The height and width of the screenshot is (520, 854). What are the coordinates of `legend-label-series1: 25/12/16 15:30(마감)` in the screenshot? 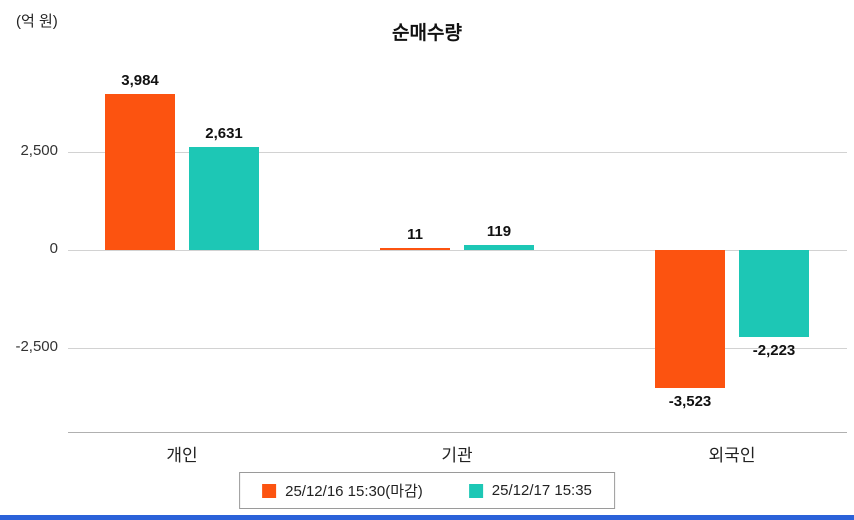 It's located at (354, 491).